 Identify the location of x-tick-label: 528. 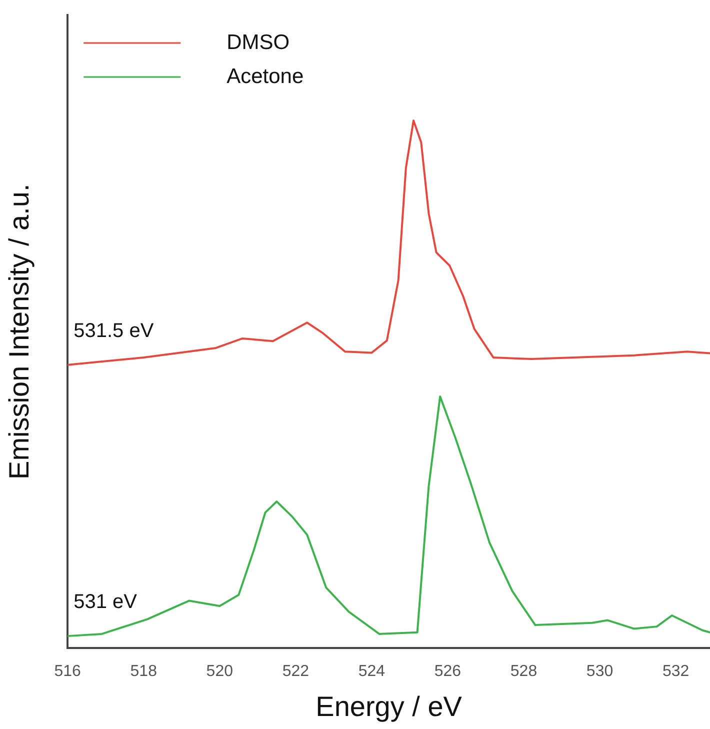
(524, 671).